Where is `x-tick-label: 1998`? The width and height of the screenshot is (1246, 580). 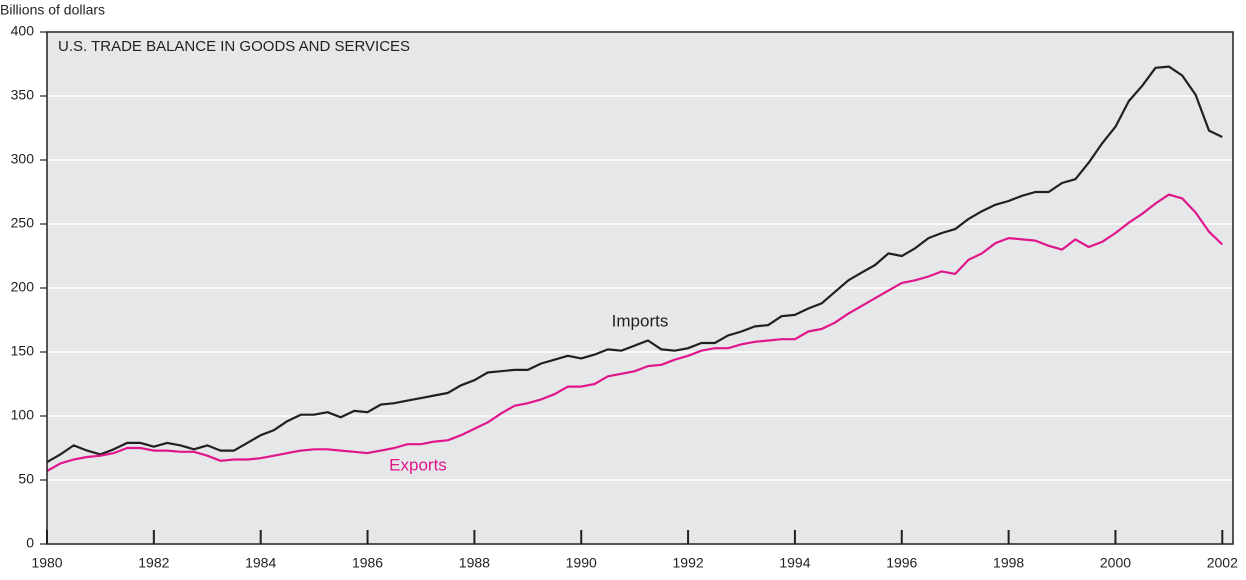
x-tick-label: 1998 is located at coordinates (1008, 563).